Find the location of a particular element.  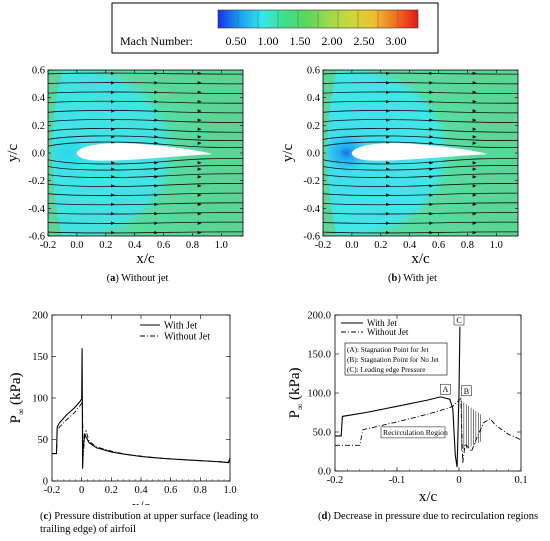

colorbar-ticks: 0.50 1.00 1.50 2.00 2.50 3.00 is located at coordinates (316, 41).